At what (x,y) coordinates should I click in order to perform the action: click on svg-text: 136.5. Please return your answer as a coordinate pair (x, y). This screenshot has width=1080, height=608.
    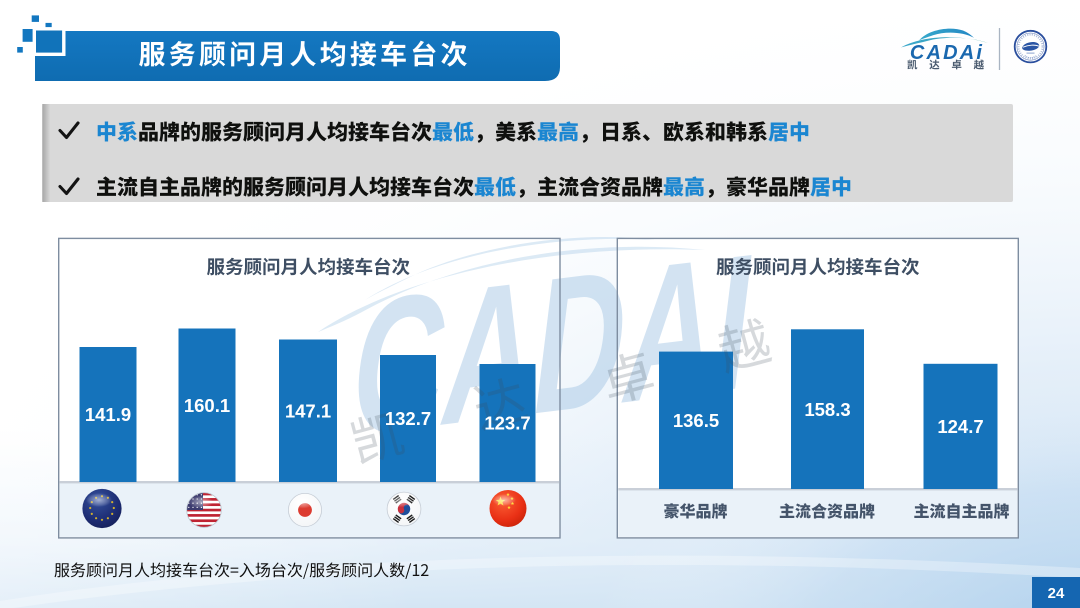
    Looking at the image, I should click on (696, 420).